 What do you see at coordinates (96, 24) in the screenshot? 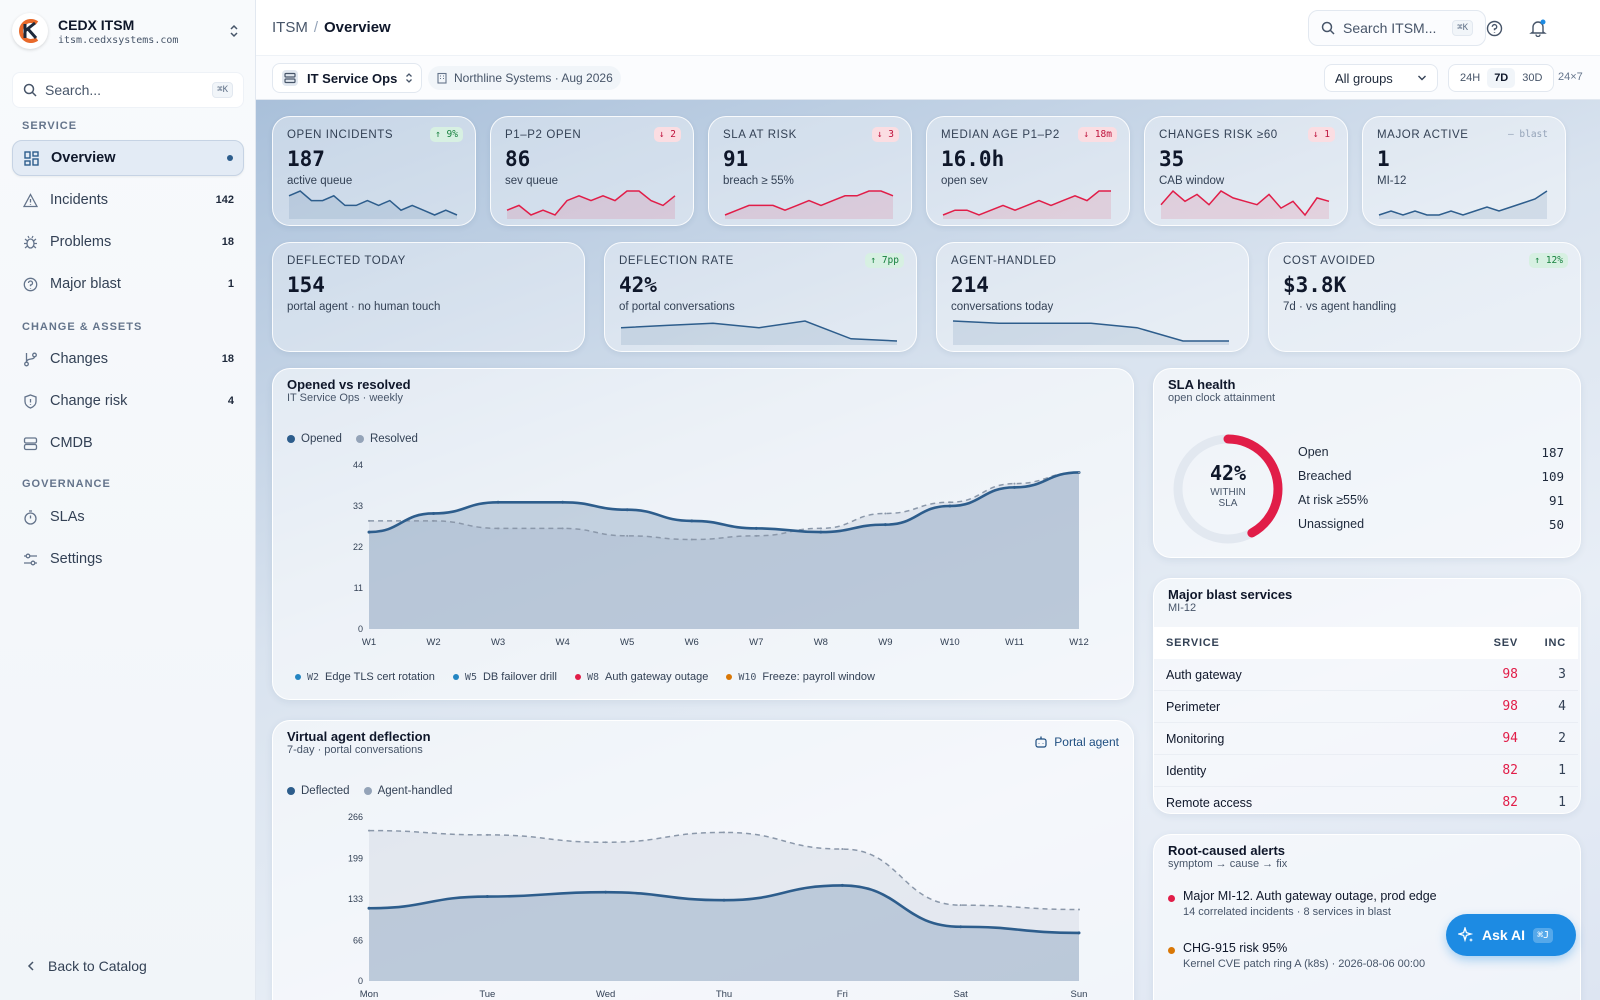
I see `brand-name: CEDX ITSM` at bounding box center [96, 24].